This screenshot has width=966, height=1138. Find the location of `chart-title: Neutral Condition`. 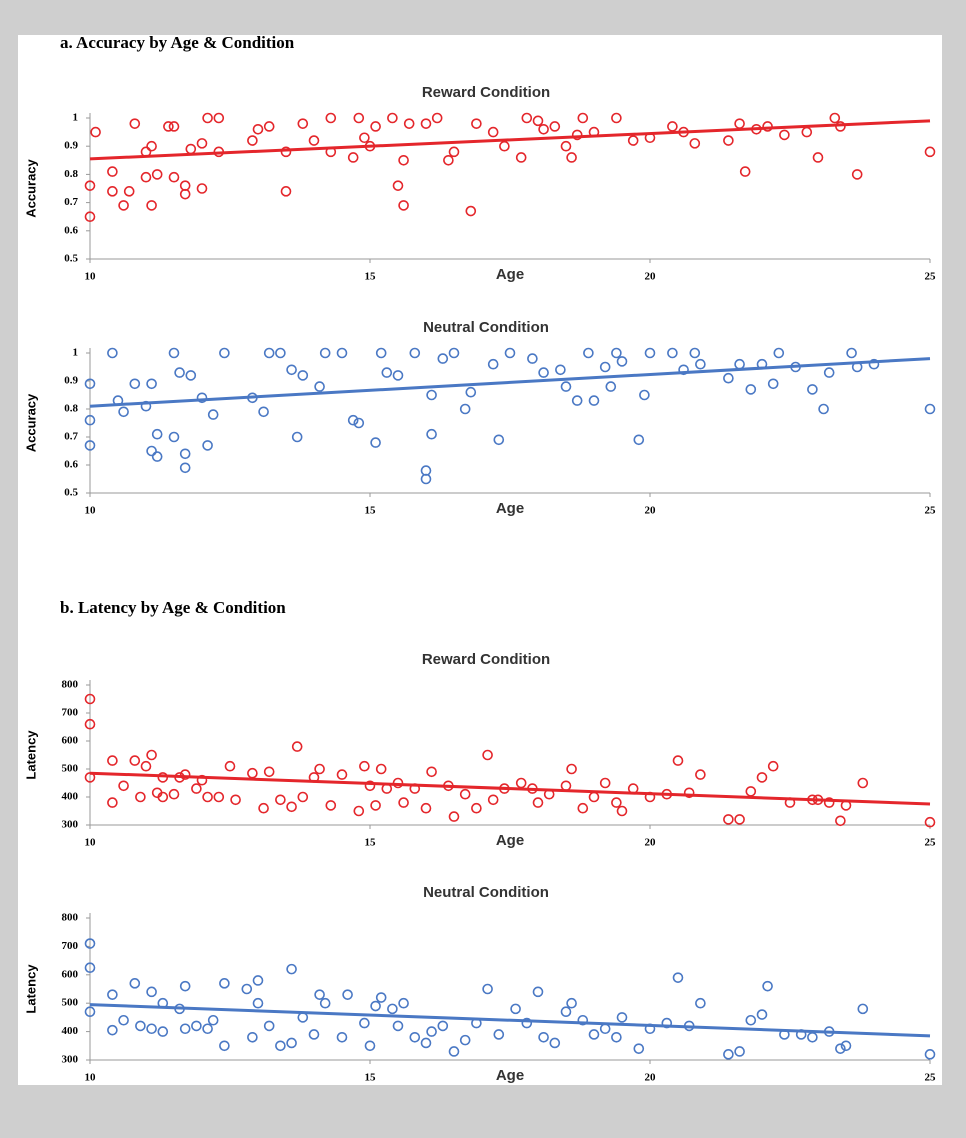

chart-title: Neutral Condition is located at coordinates (486, 892).